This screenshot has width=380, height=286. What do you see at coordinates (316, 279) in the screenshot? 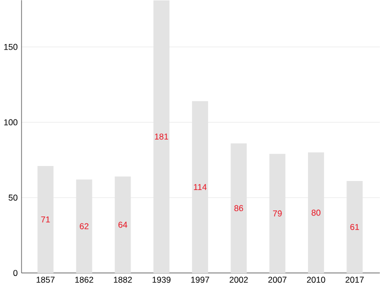
I see `x-tick-label: 2010` at bounding box center [316, 279].